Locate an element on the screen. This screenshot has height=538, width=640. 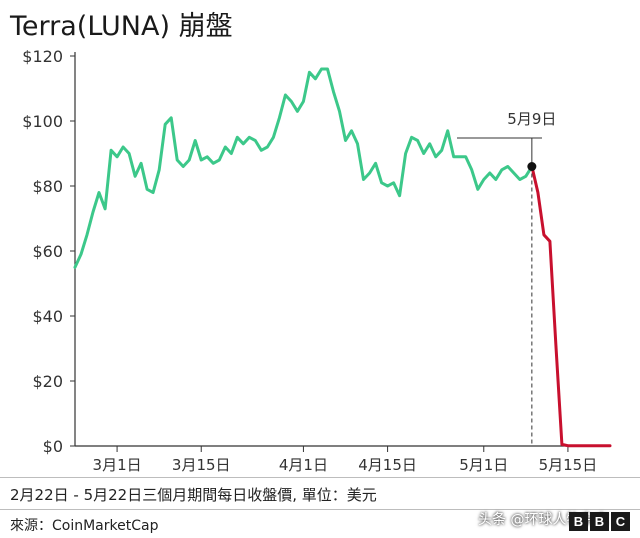
y-tick-label: $100 is located at coordinates (42, 121).